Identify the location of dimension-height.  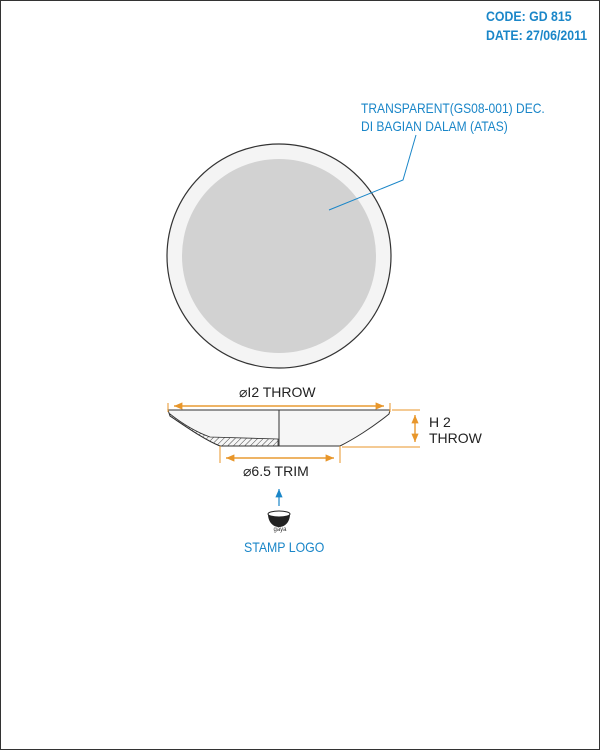
(381, 428).